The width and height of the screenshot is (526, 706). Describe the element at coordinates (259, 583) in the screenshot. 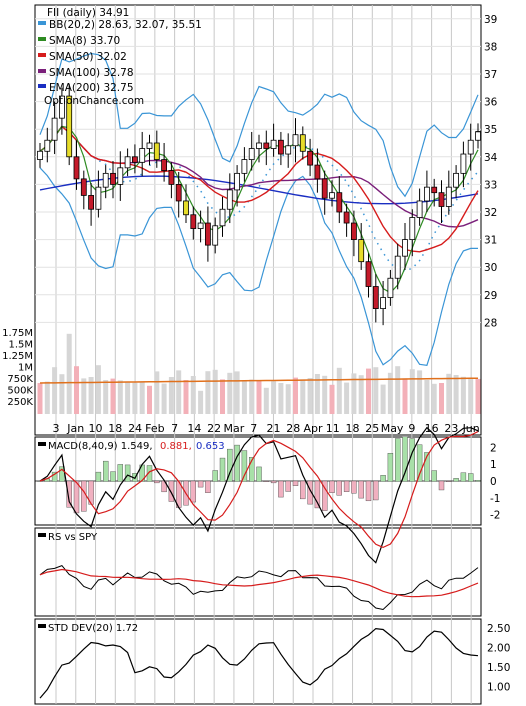

I see `rs-average-line` at that location.